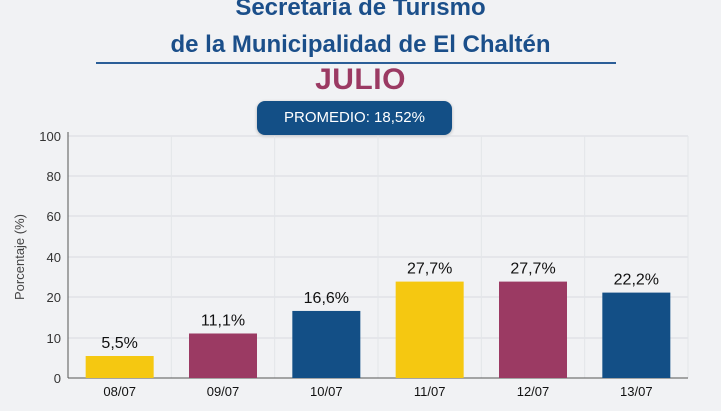 The width and height of the screenshot is (721, 411). What do you see at coordinates (54, 216) in the screenshot?
I see `y-tick-label: 60` at bounding box center [54, 216].